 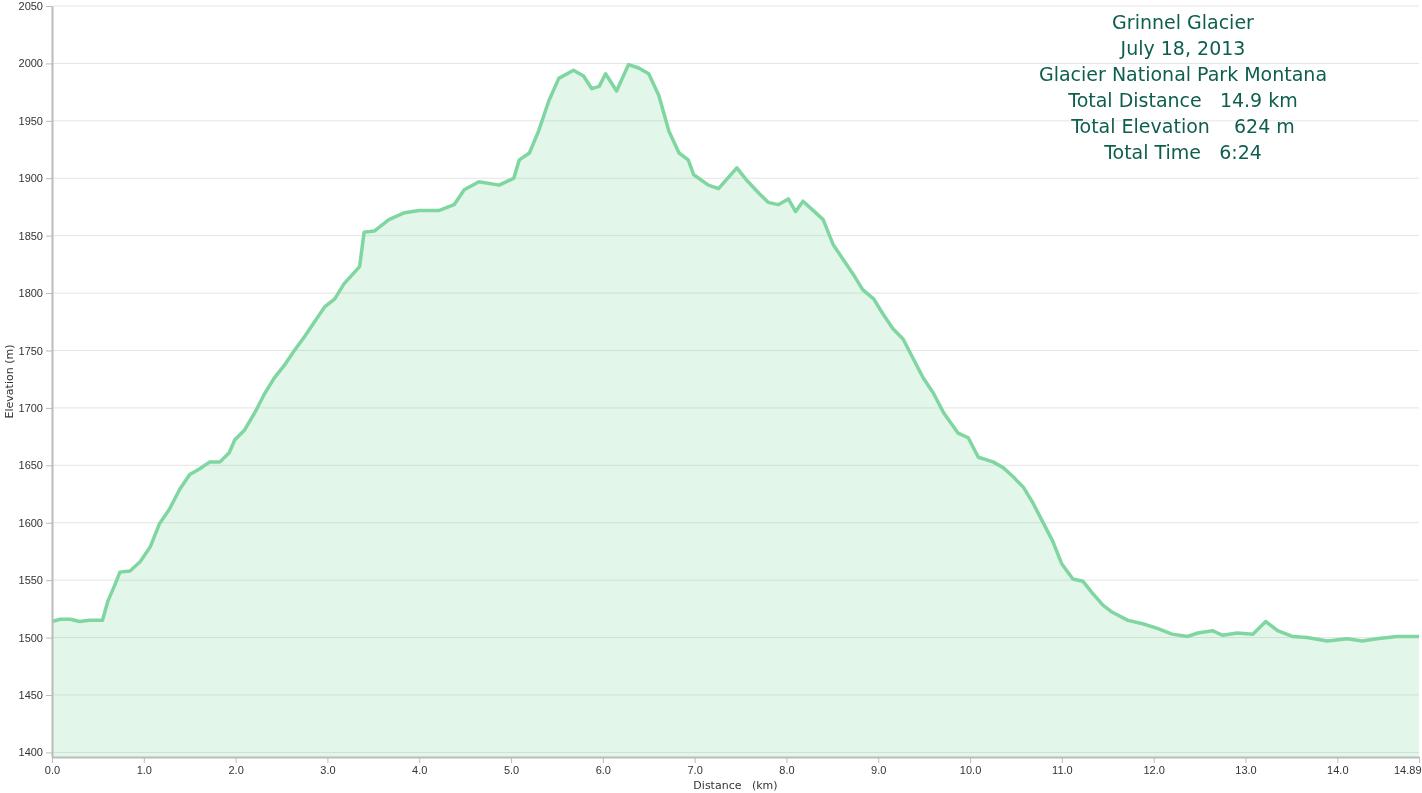 I want to click on annotation: Glacier National Park Montana, so click(x=1183, y=74).